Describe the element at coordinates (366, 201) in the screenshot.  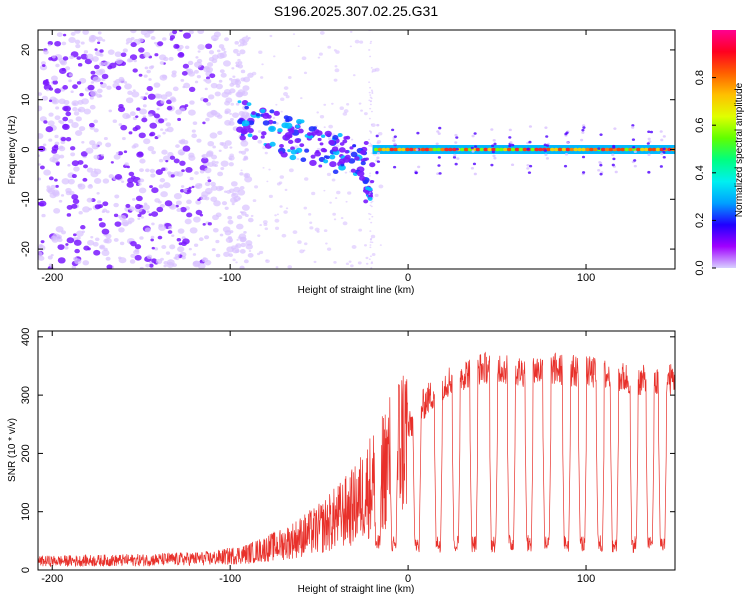
I see `spectrogram-blob-dot` at that location.